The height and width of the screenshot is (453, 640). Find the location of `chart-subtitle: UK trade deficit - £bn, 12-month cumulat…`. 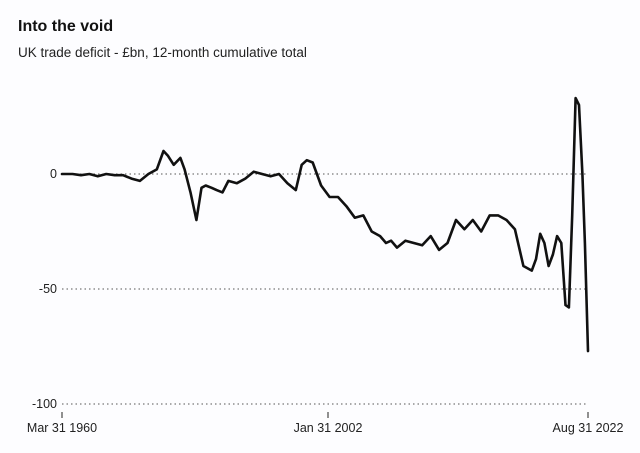

chart-subtitle: UK trade deficit - £bn, 12-month cumulat… is located at coordinates (162, 52).